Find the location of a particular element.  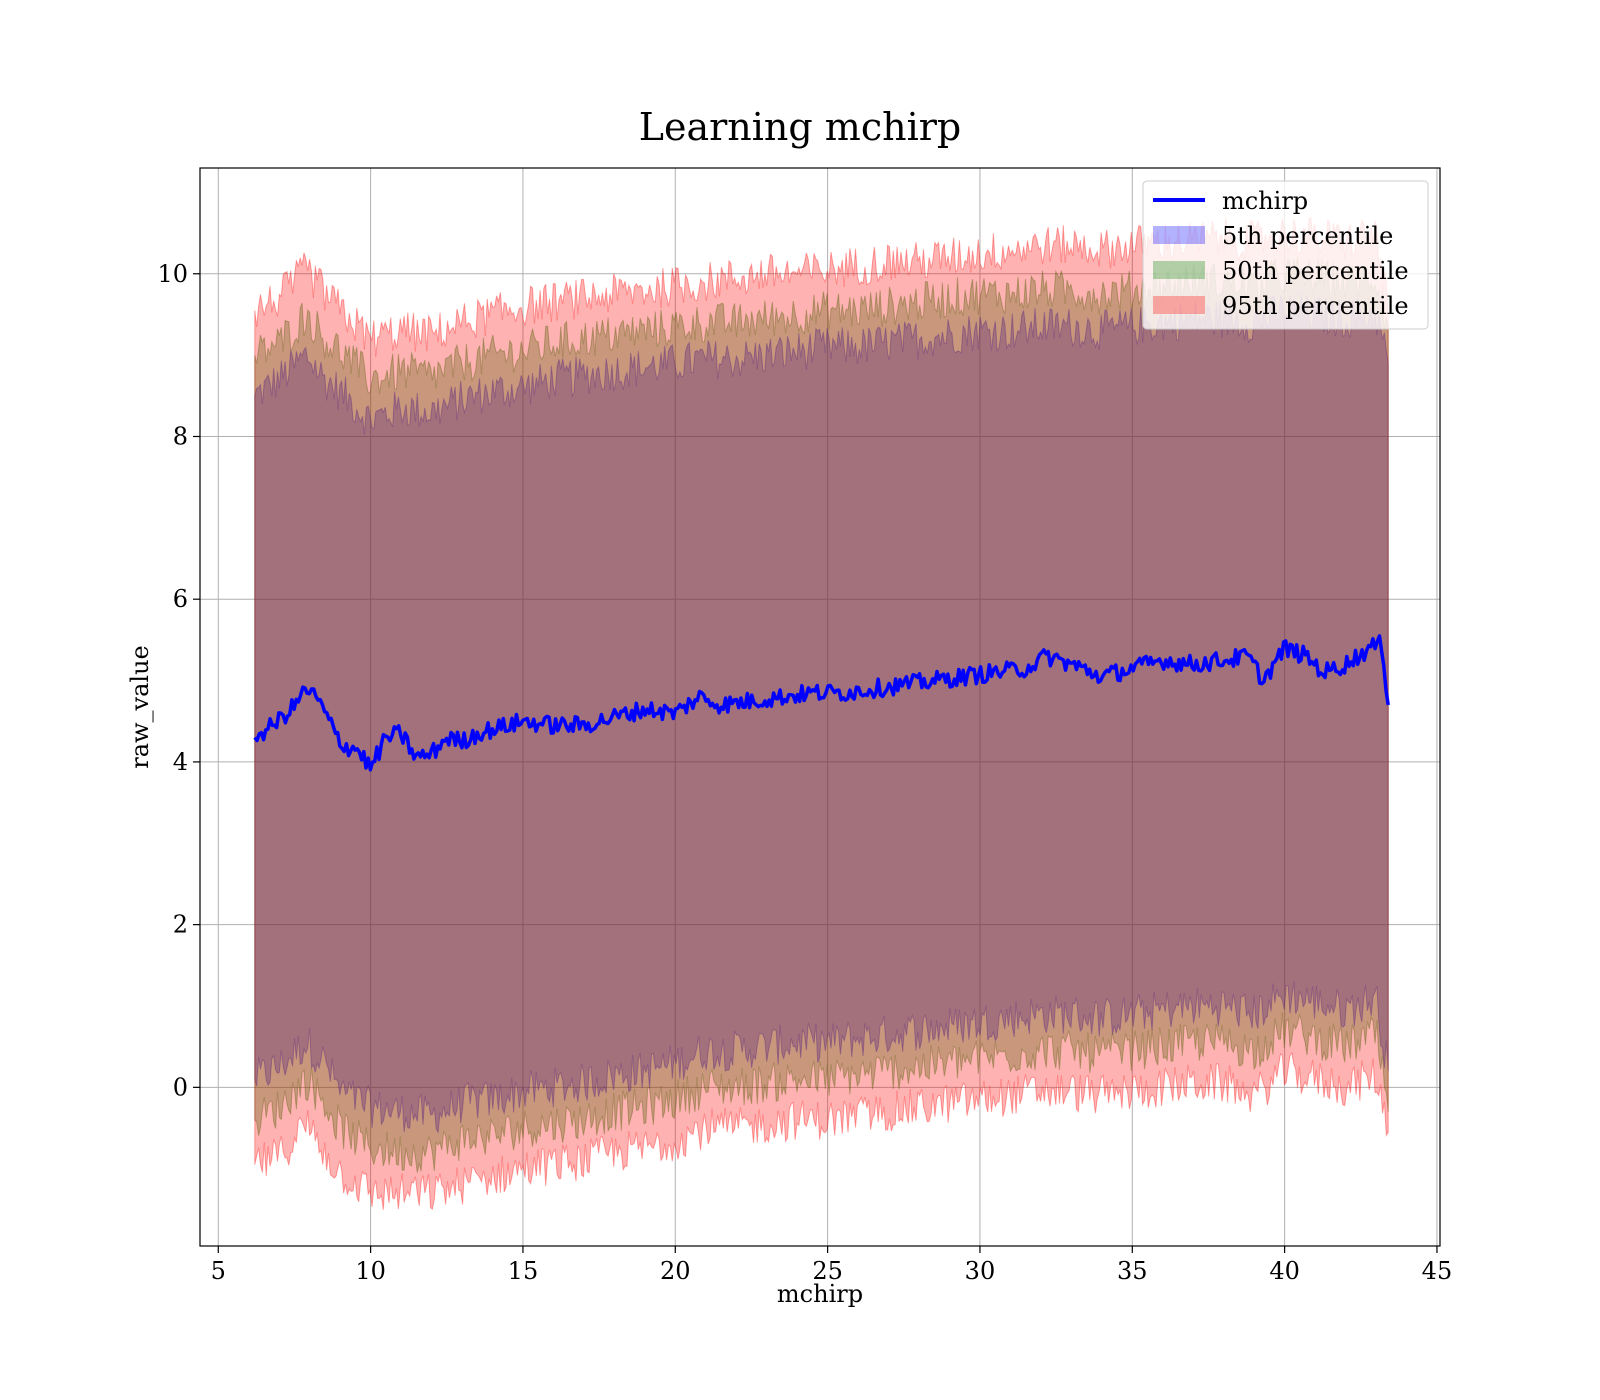

x-tick-label: 30 is located at coordinates (980, 1271).